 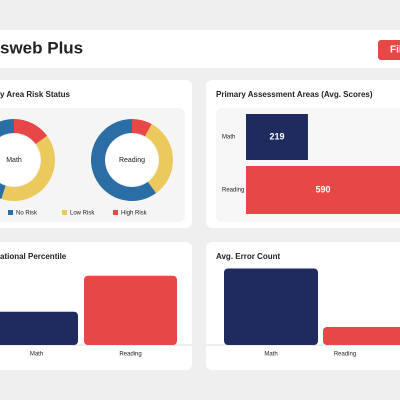 What do you see at coordinates (134, 214) in the screenshot?
I see `legend-label: High Risk` at bounding box center [134, 214].